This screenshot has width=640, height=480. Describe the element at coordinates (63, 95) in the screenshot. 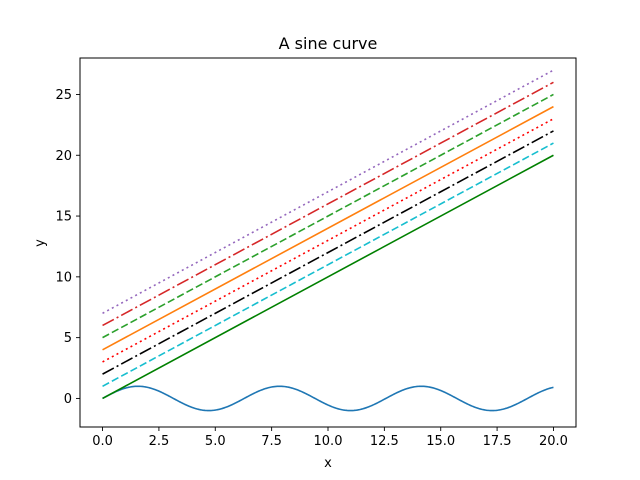

I see `y-tick-label: 25` at that location.